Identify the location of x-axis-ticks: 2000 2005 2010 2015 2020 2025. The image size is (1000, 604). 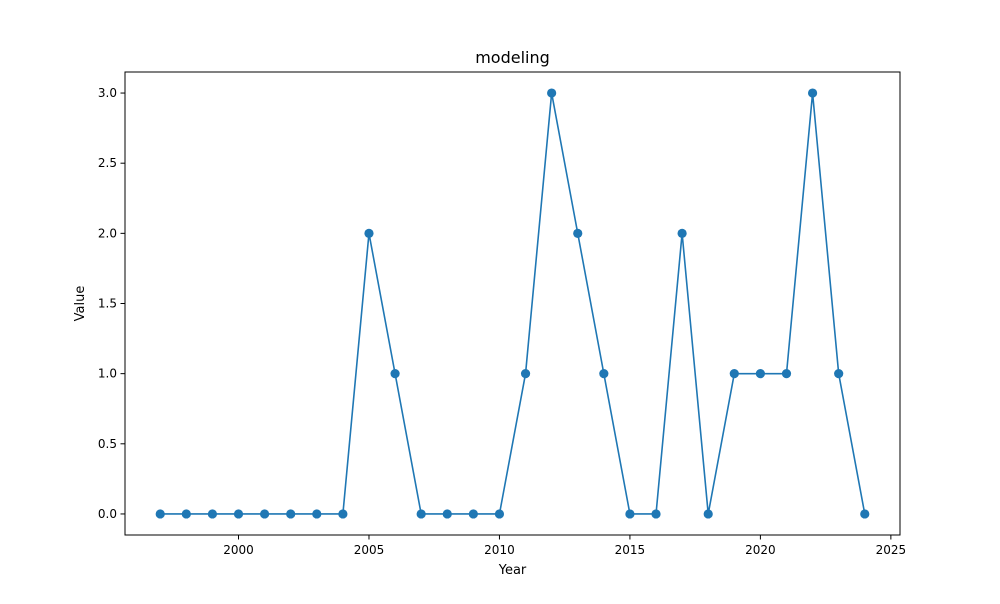
(564, 546).